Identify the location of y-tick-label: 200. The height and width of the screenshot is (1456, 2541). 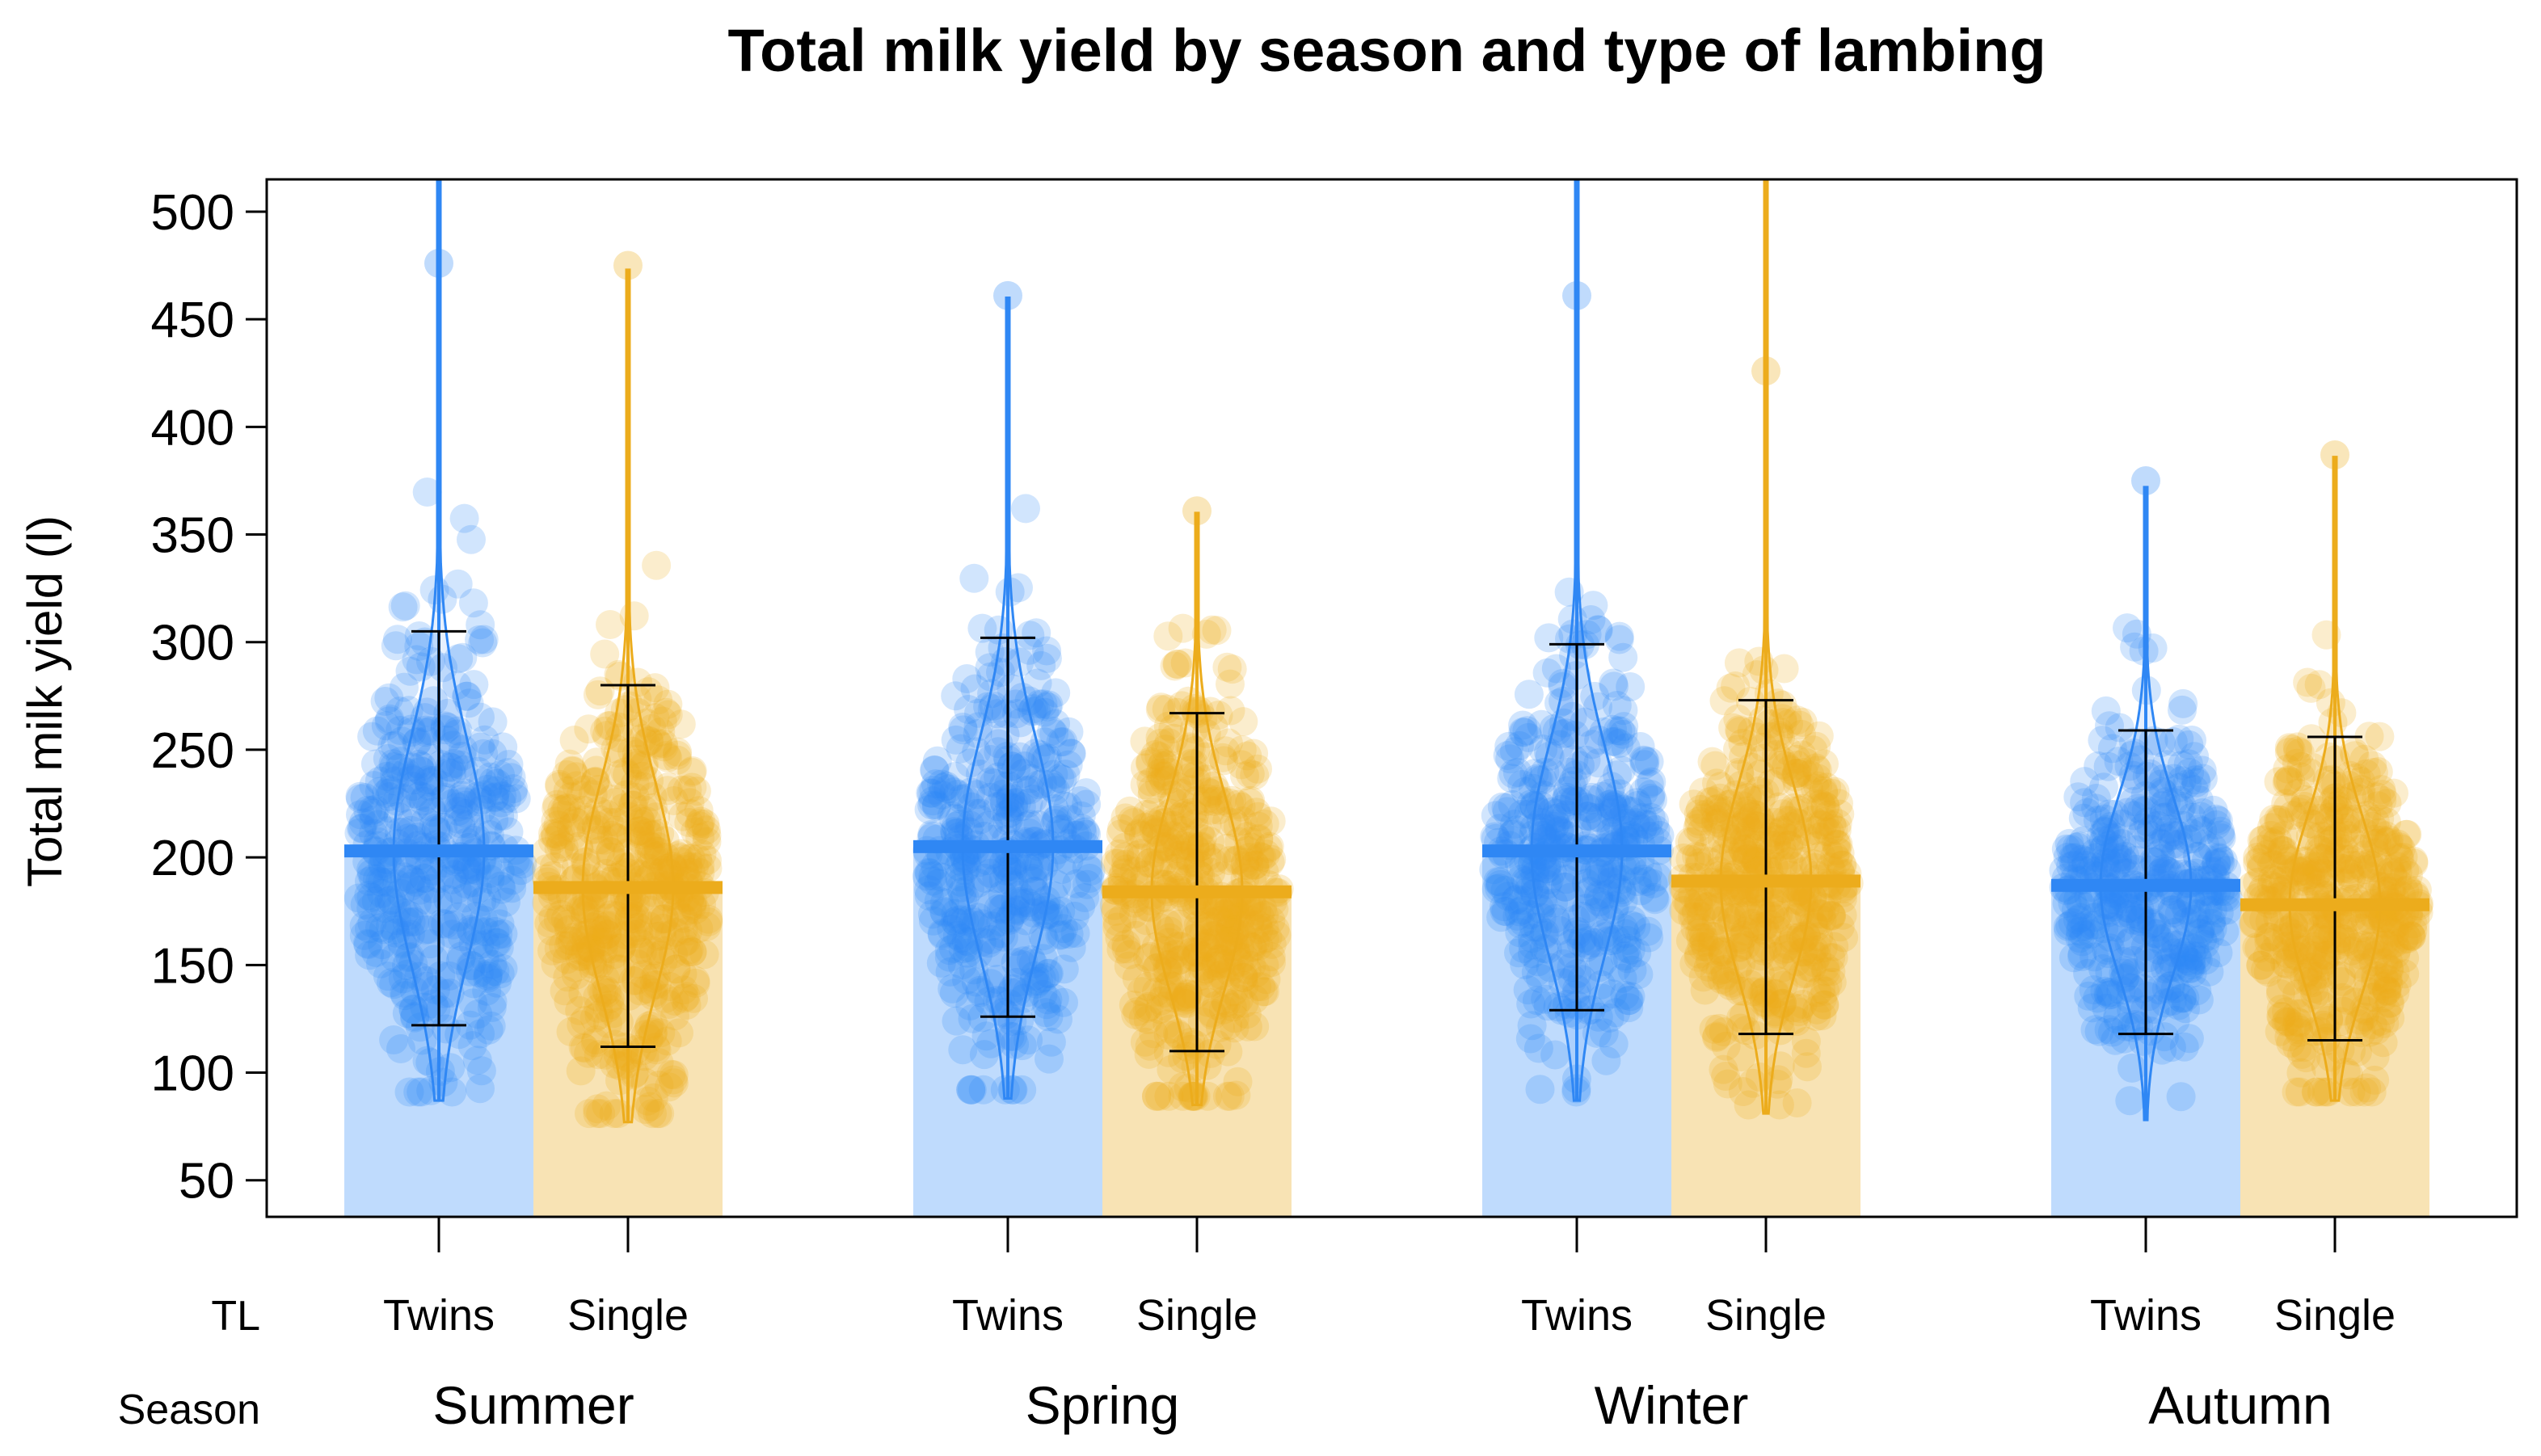
(192, 858).